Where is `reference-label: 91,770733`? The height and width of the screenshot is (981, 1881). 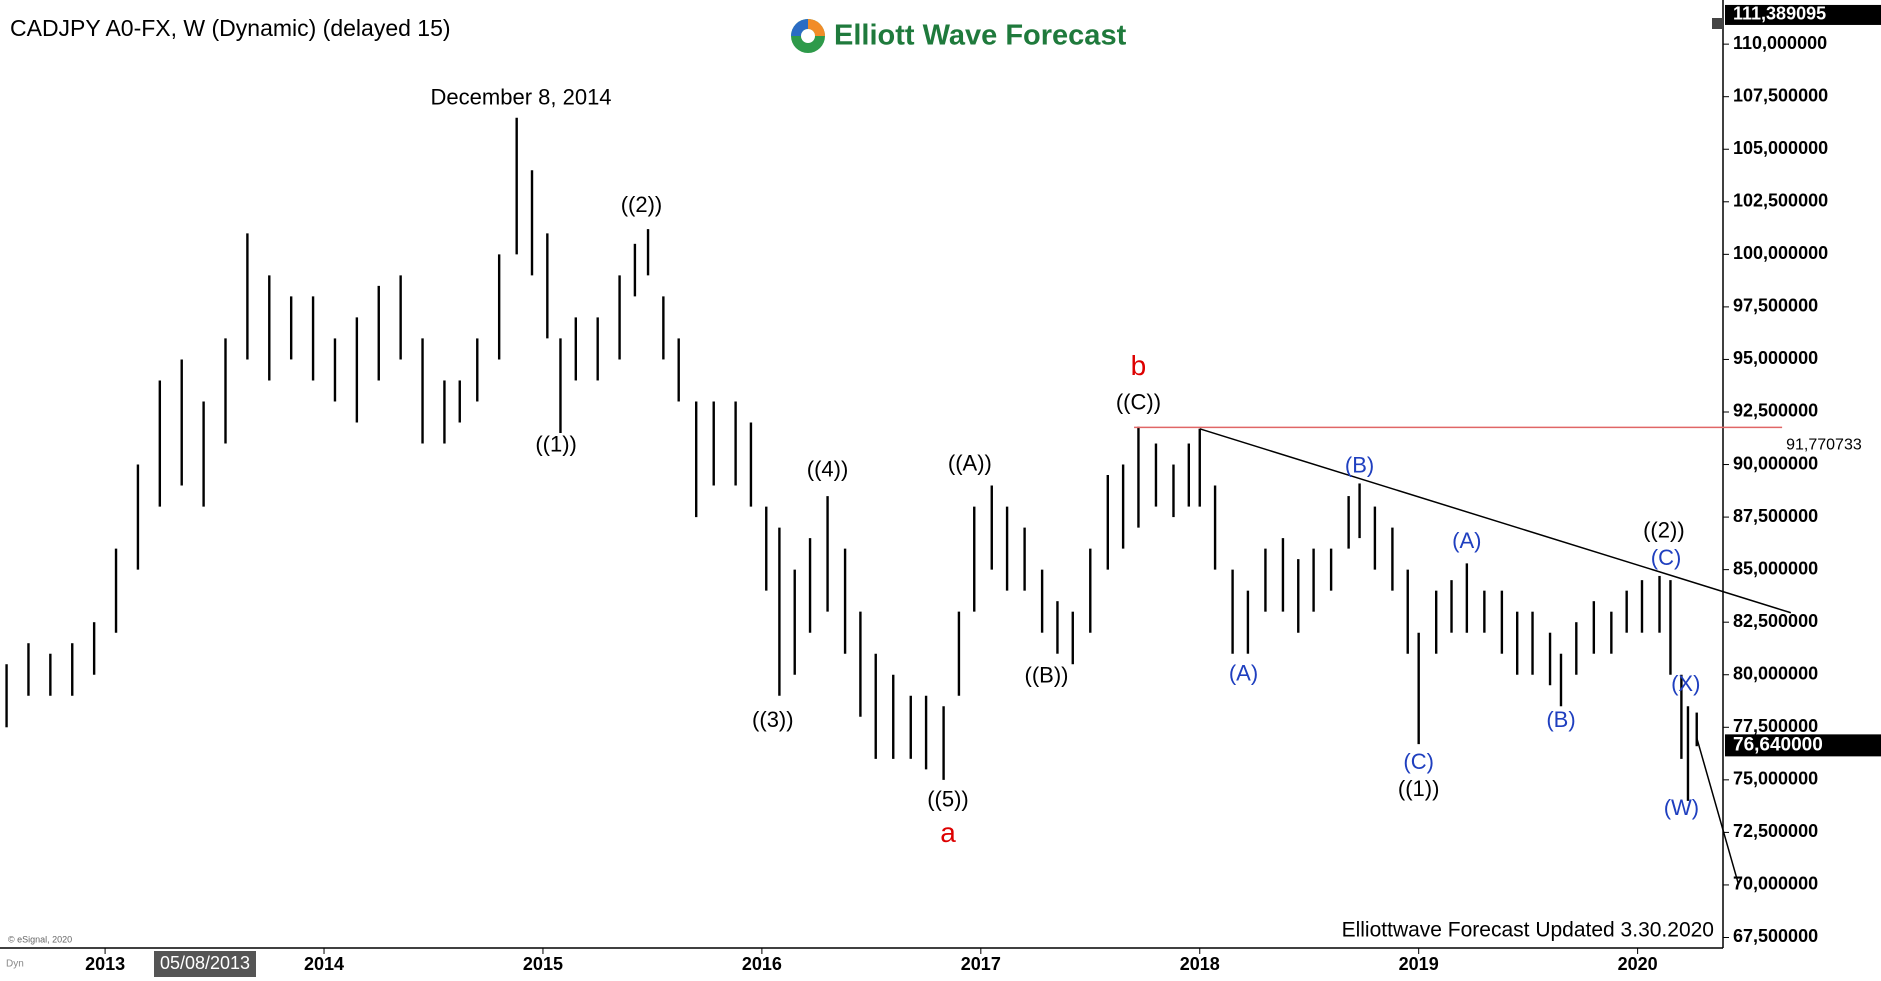
reference-label: 91,770733 is located at coordinates (1824, 445).